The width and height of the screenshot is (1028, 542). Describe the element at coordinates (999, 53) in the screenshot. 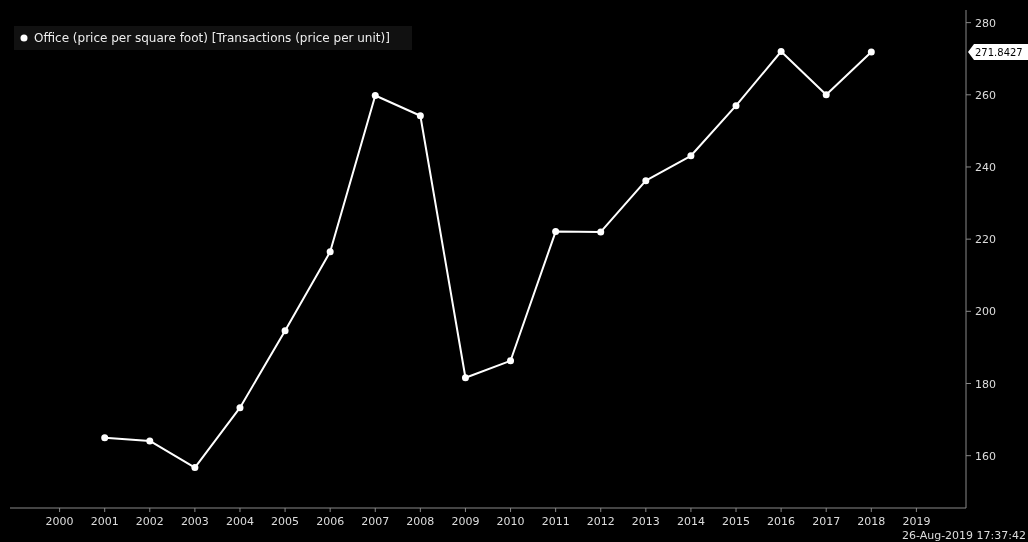

I see `text: 271.8427` at that location.